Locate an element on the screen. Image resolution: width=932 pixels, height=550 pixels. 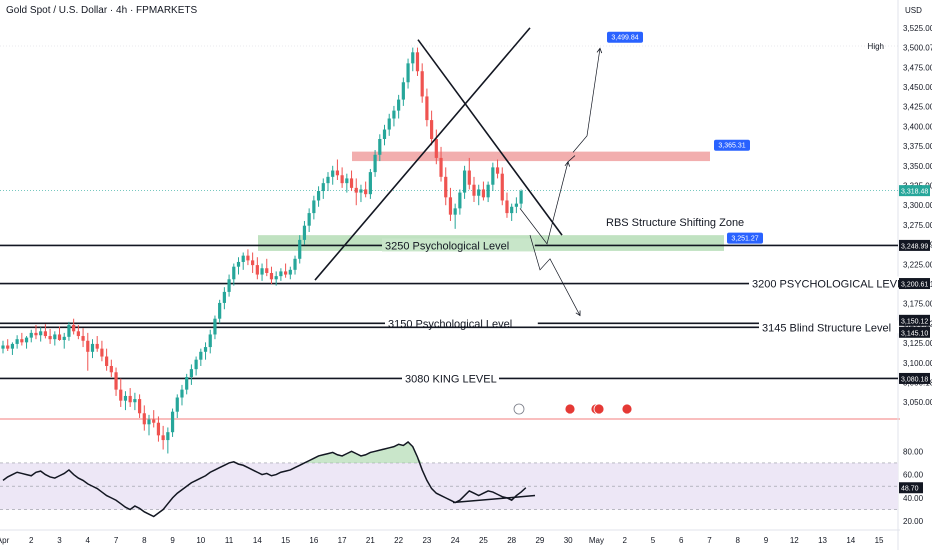
cross-line-up is located at coordinates (422, 154).